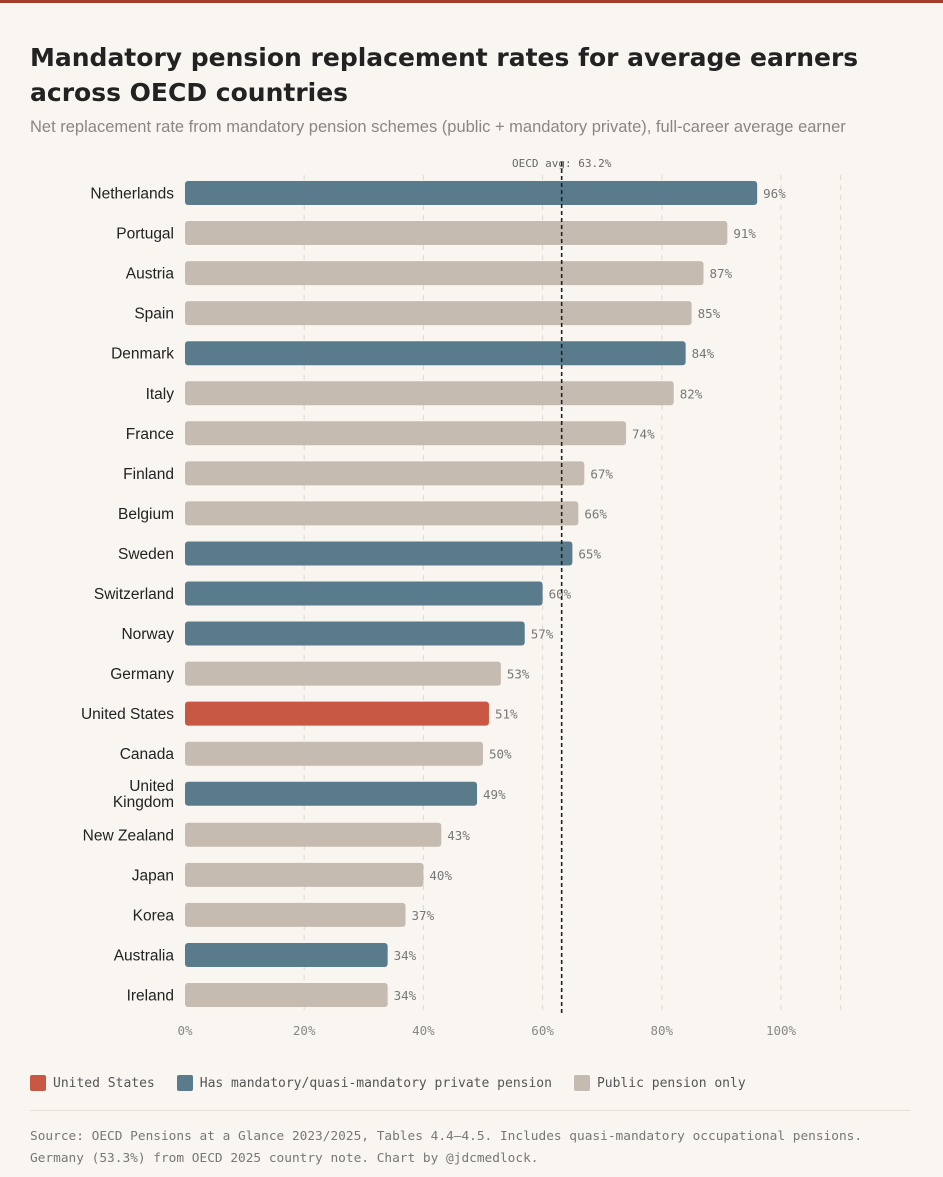  Describe the element at coordinates (147, 754) in the screenshot. I see `country-label: Canada` at that location.